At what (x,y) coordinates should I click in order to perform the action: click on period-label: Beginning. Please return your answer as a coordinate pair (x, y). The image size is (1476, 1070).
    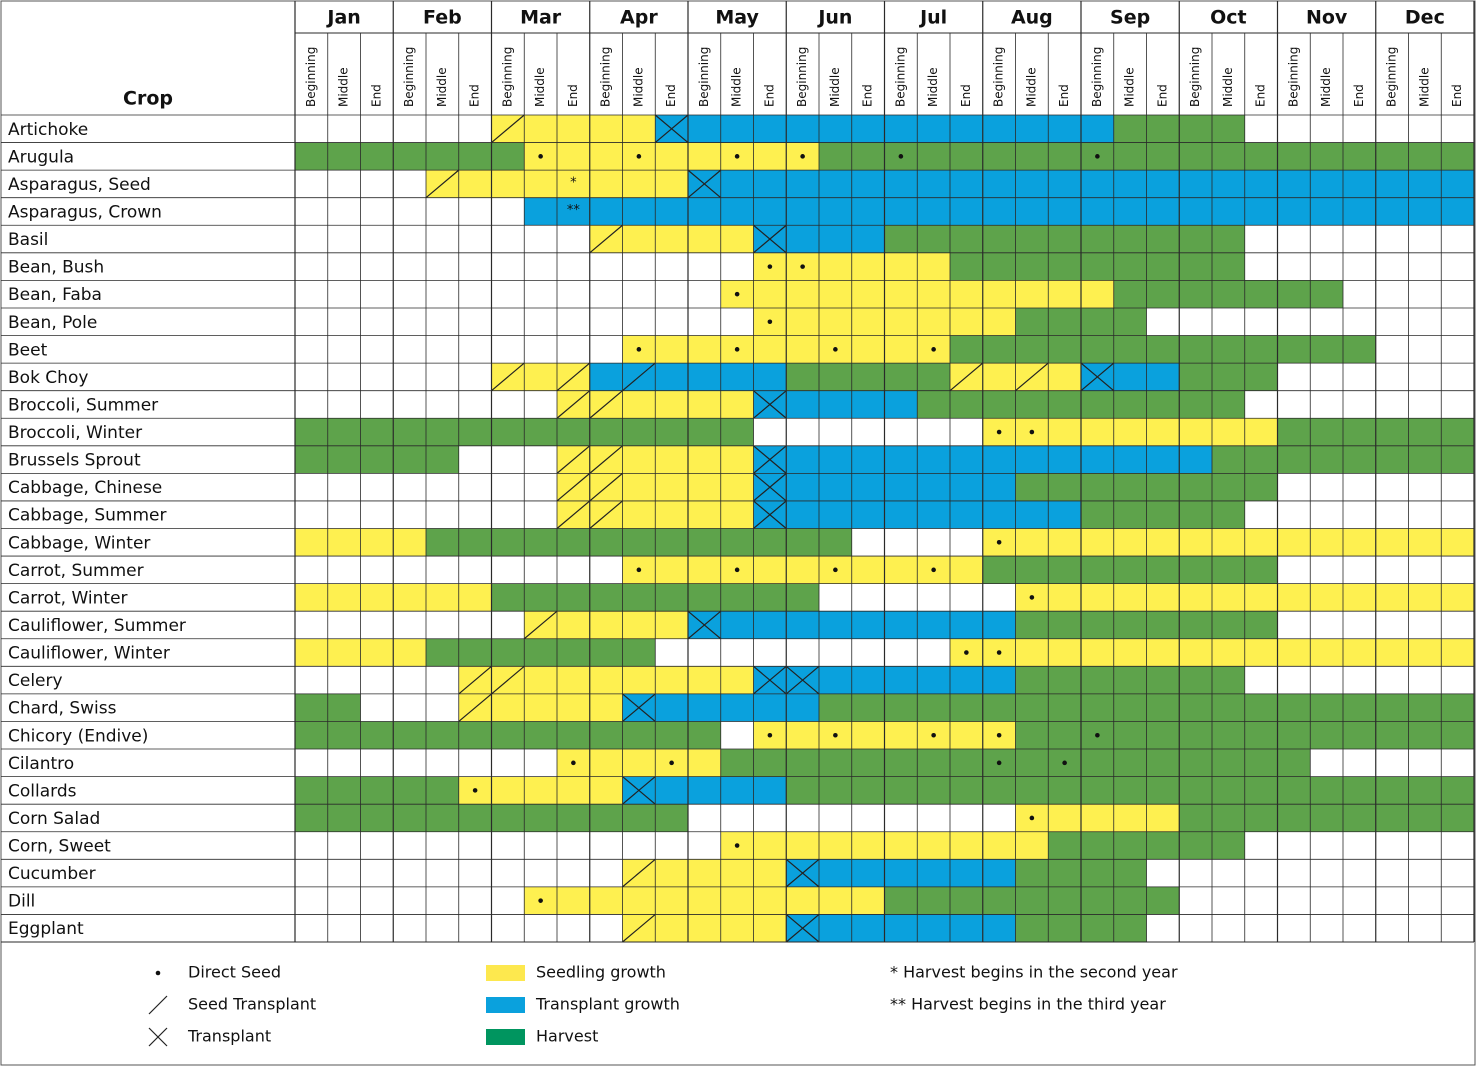
    Looking at the image, I should click on (409, 77).